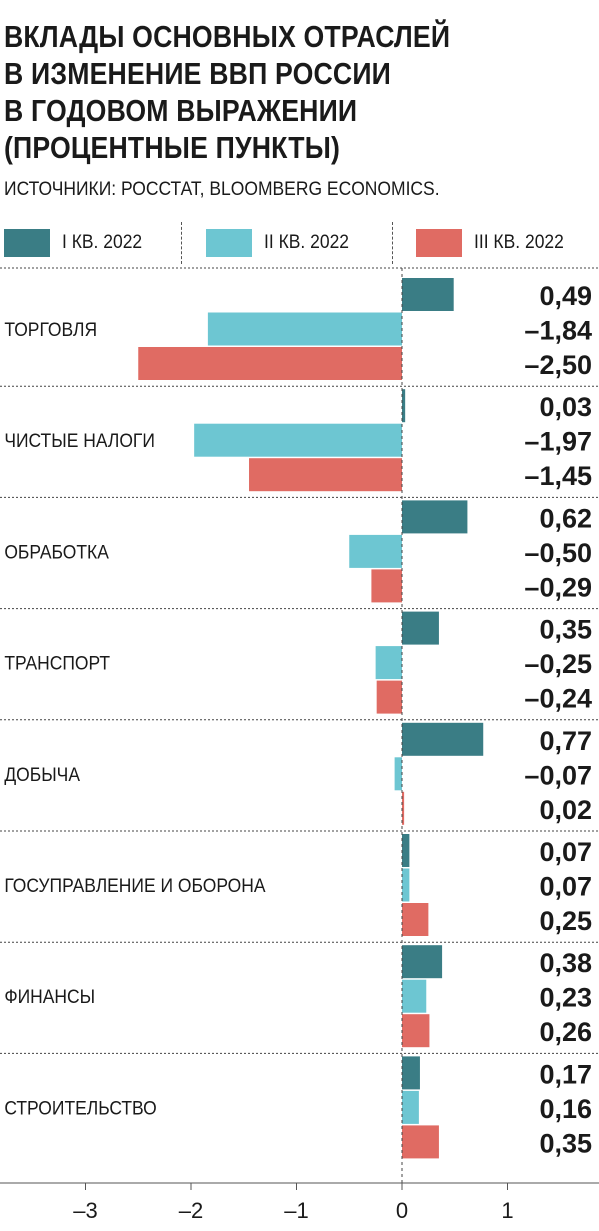 This screenshot has height=1231, width=599. What do you see at coordinates (198, 73) in the screenshot?
I see `title-line-2: В ИЗМЕНЕНИЕ ВВП РОССИИ` at bounding box center [198, 73].